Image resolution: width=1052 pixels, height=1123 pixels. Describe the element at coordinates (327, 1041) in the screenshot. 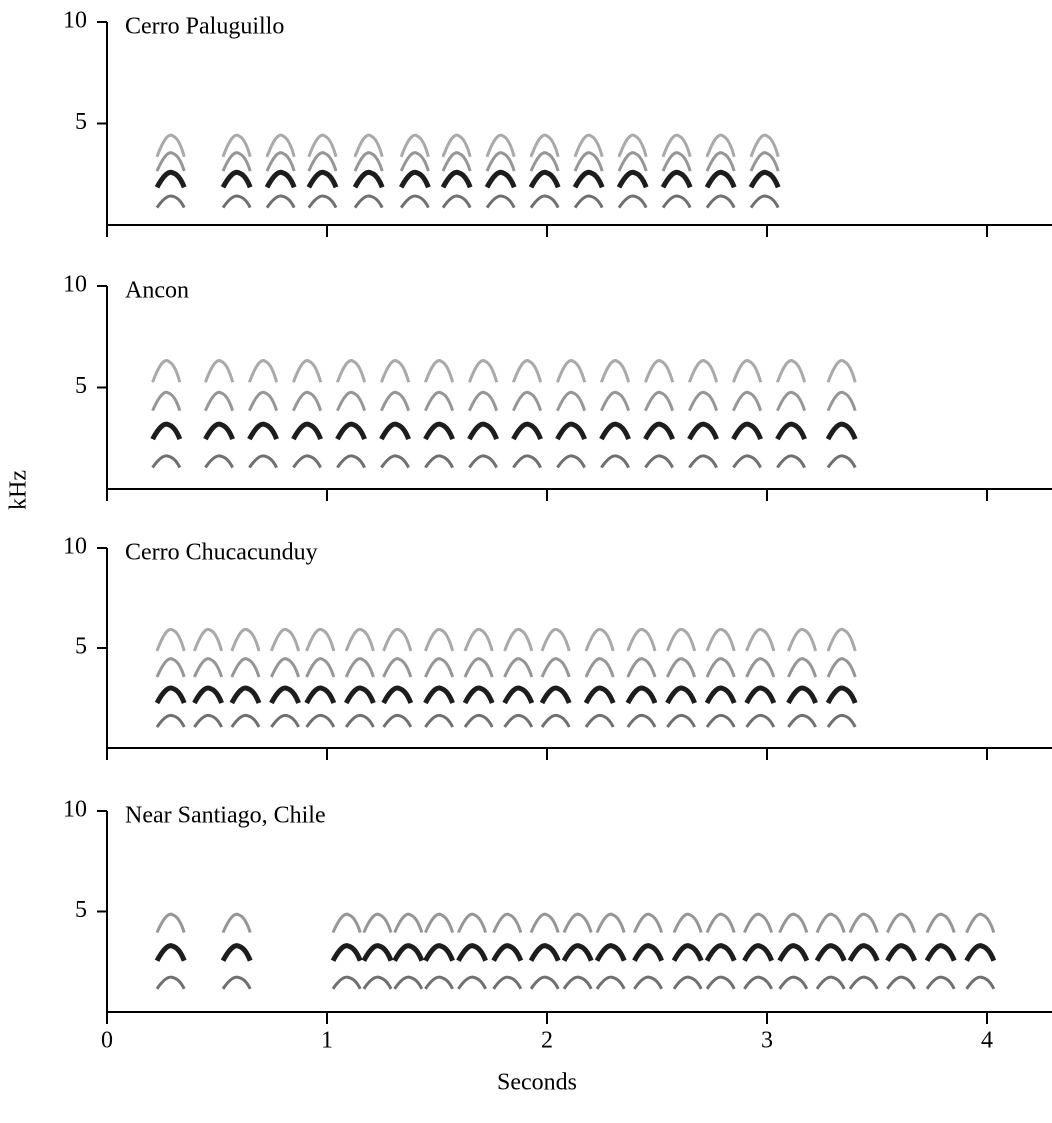

I see `x-tick-label: 1` at that location.